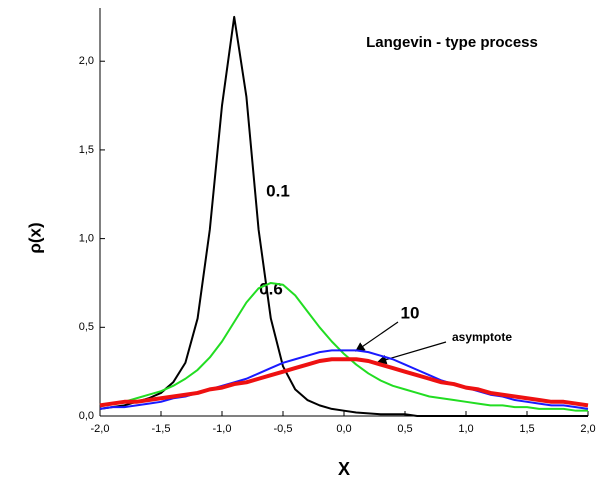 Image resolution: width=598 pixels, height=486 pixels. What do you see at coordinates (410, 312) in the screenshot?
I see `series-annotation: 10` at bounding box center [410, 312].